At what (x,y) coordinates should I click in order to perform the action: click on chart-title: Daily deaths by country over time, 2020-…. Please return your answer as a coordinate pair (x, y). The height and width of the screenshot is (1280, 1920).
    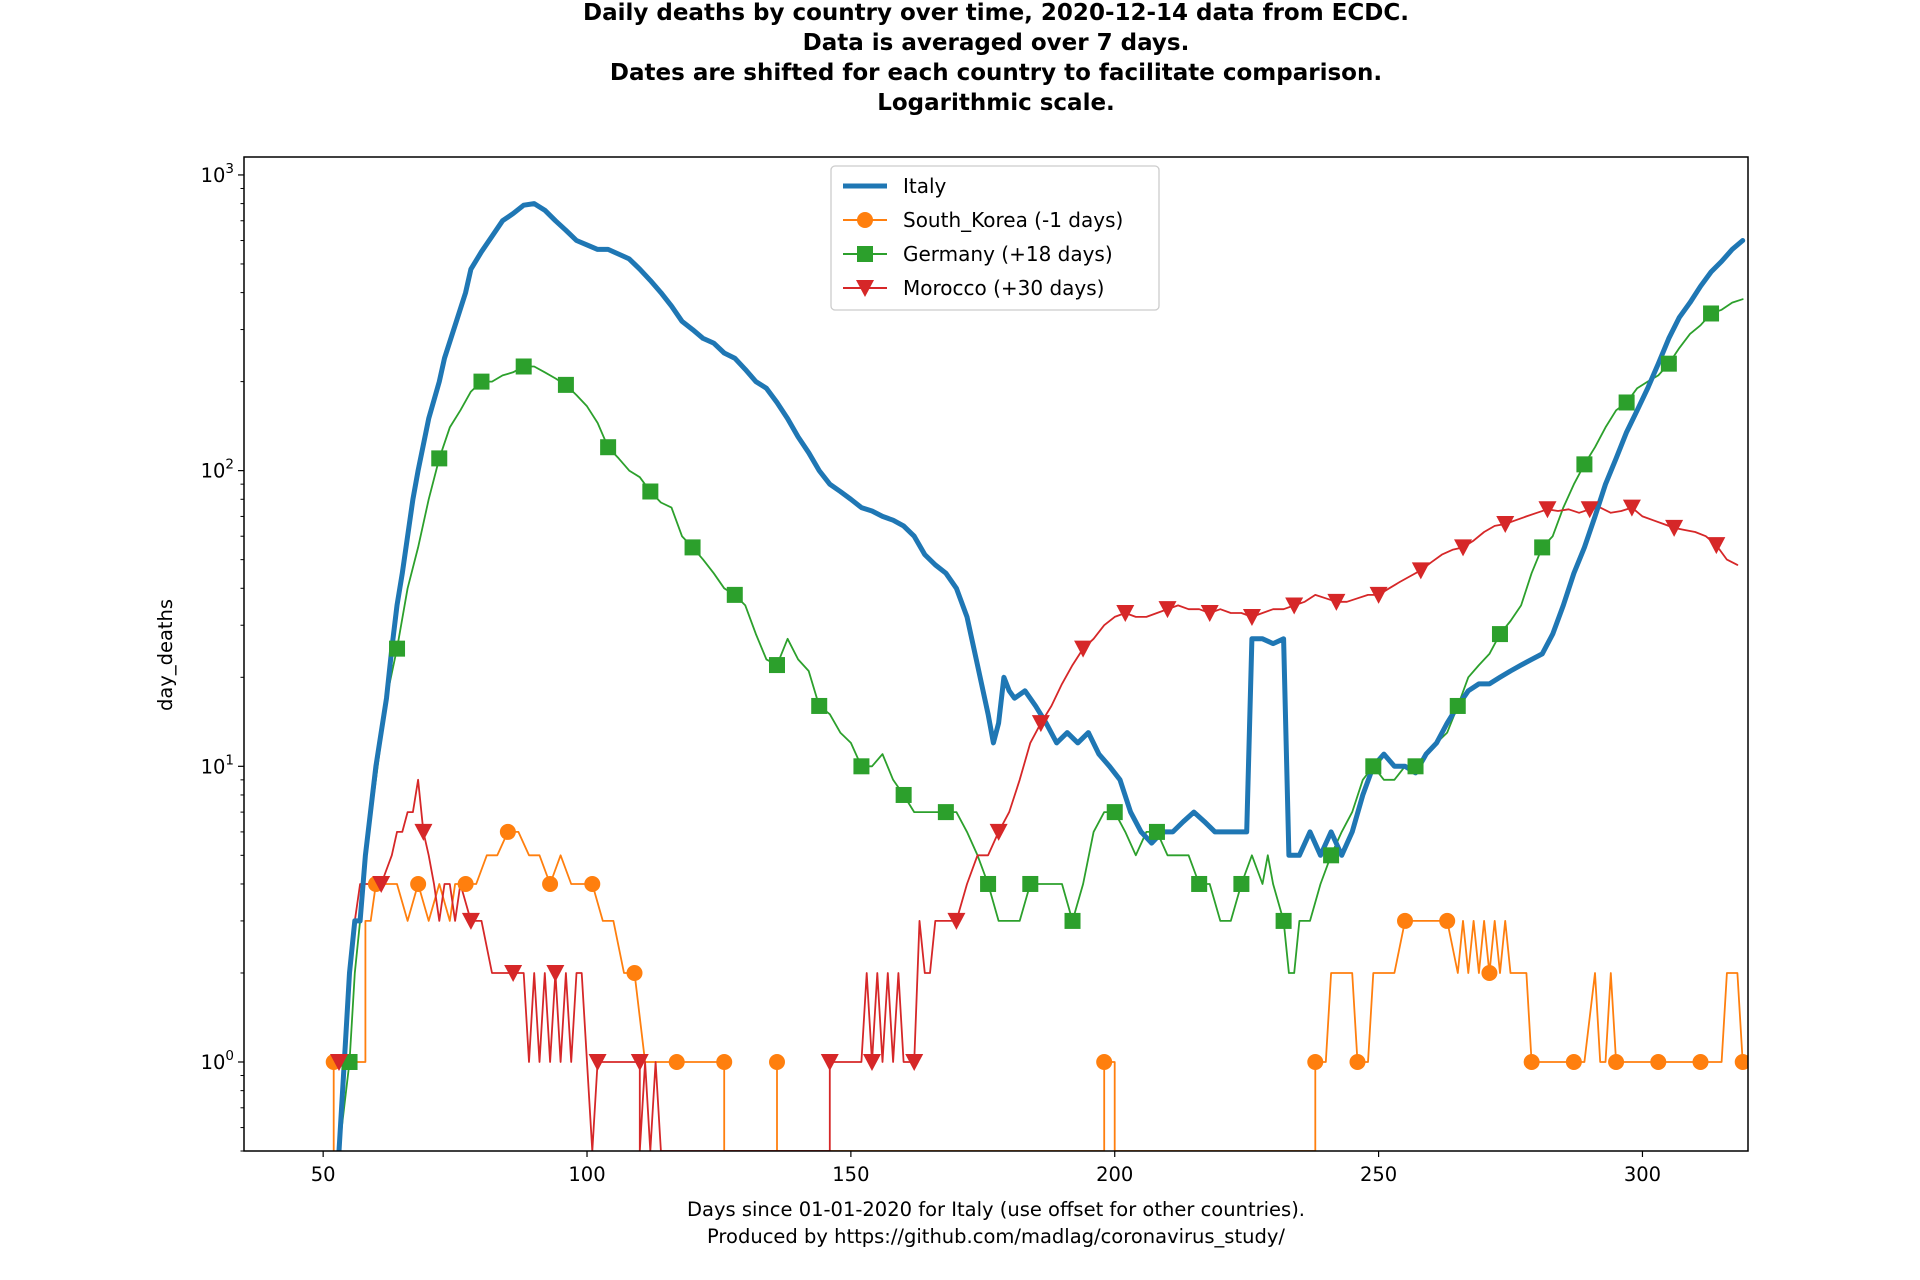
    Looking at the image, I should click on (996, 58).